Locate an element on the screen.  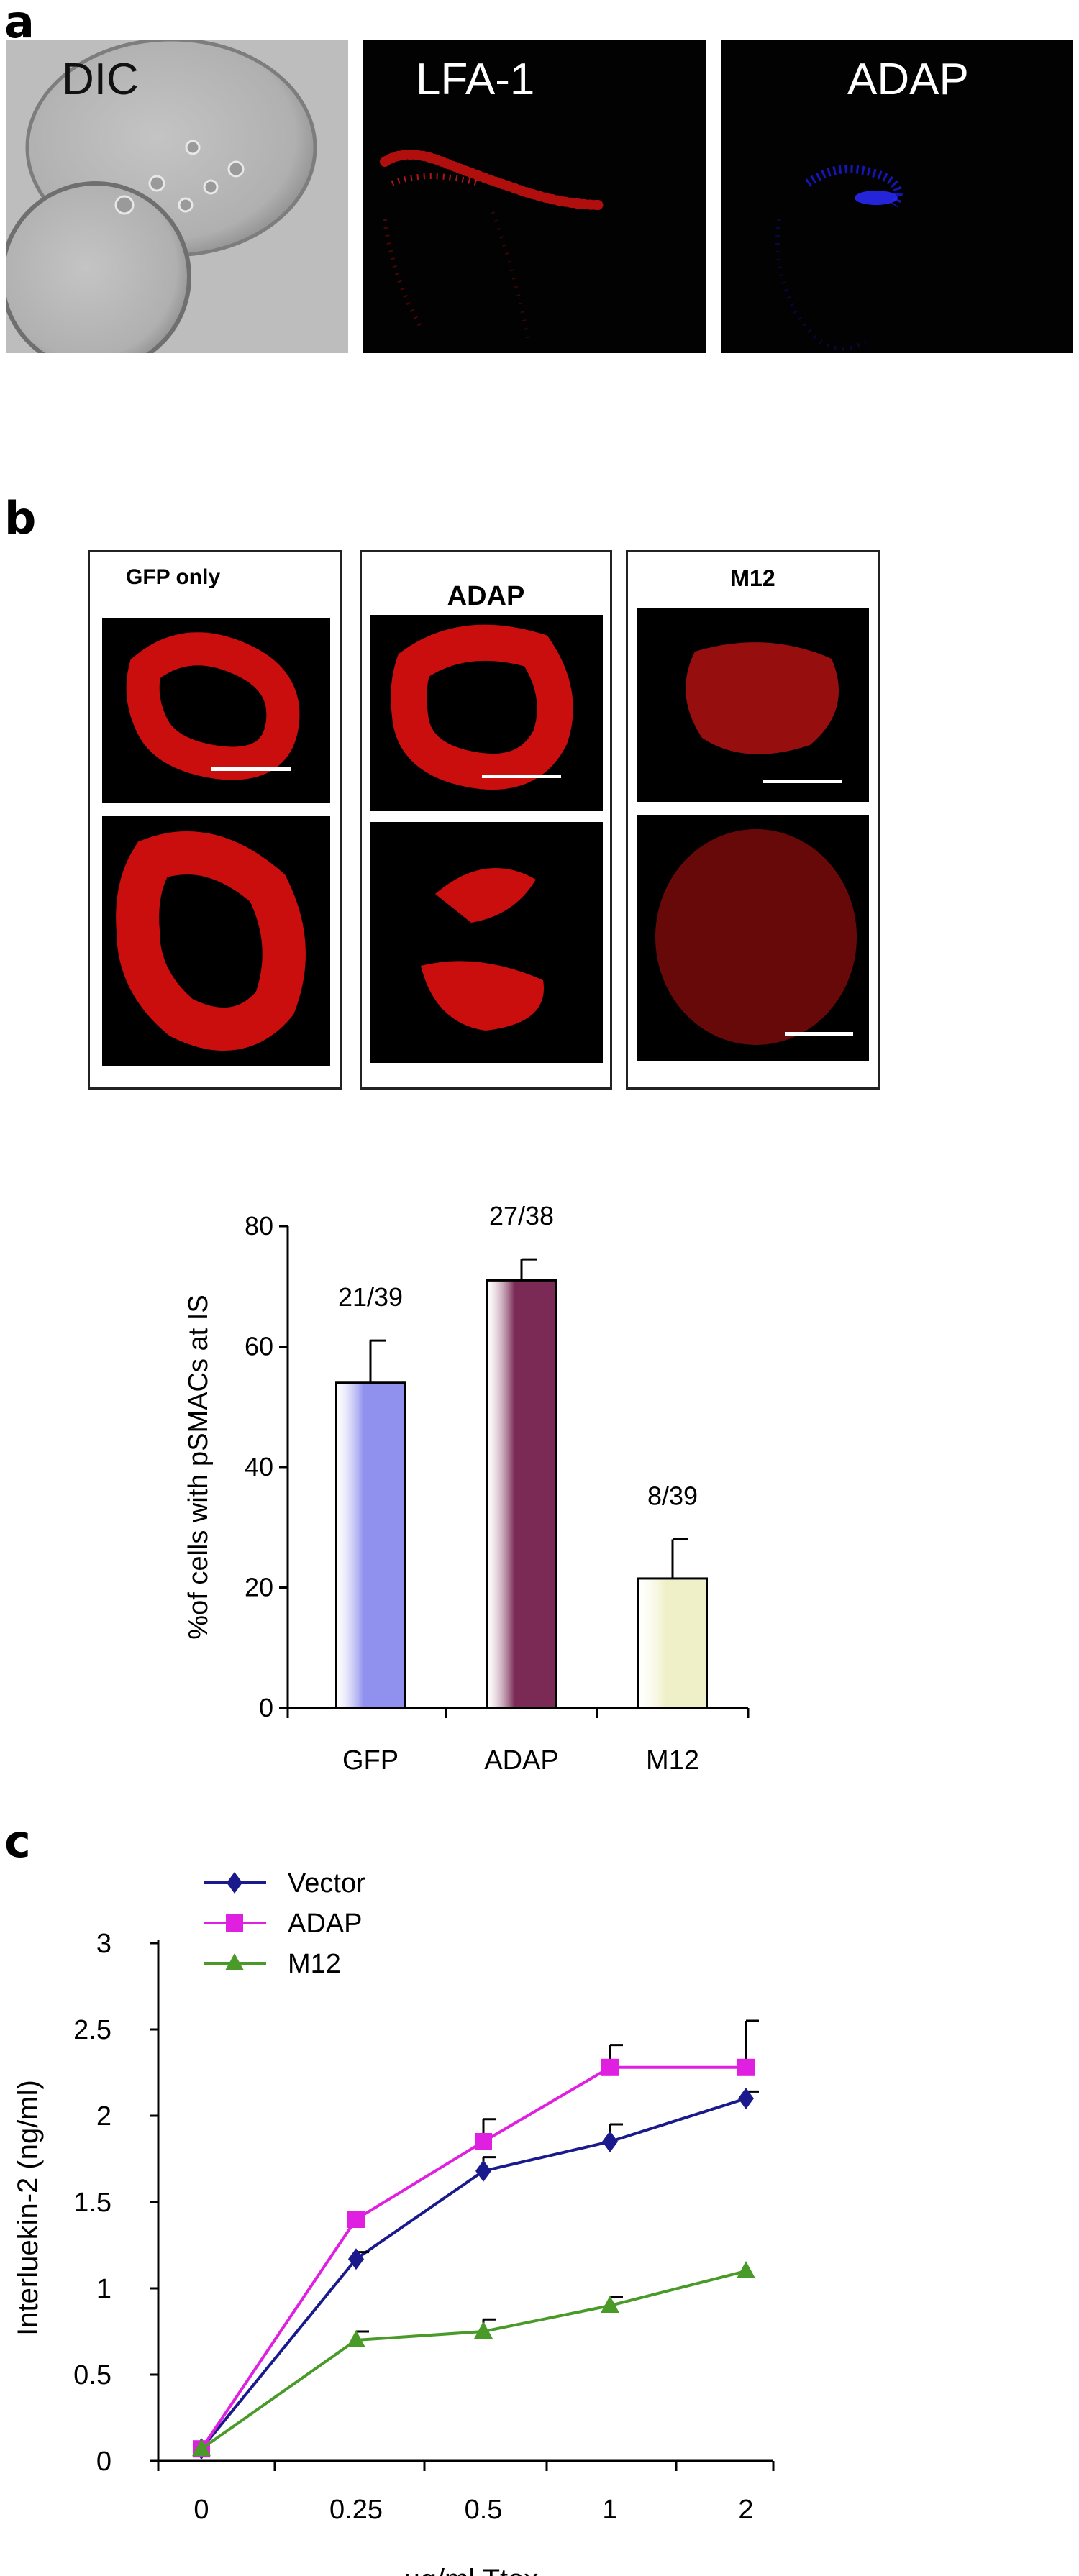
adap-label: ADAP is located at coordinates (908, 79).